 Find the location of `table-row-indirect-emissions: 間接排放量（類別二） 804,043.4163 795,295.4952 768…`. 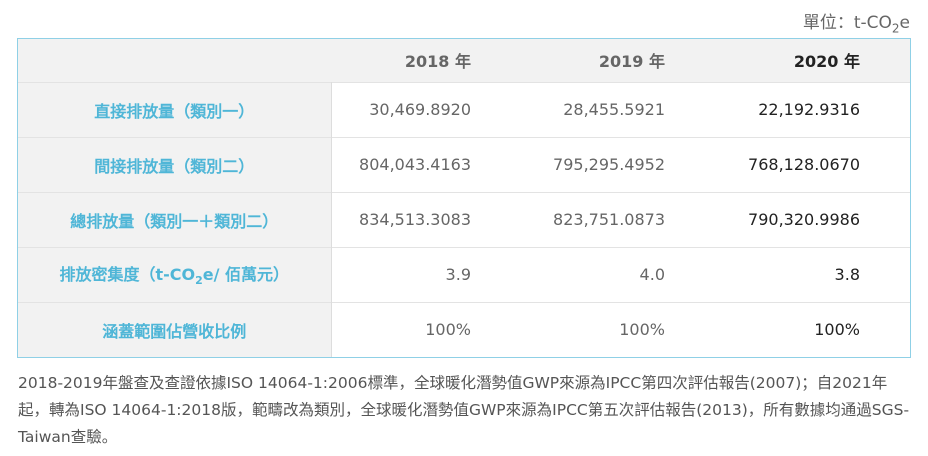

table-row-indirect-emissions: 間接排放量（類別二） 804,043.4163 795,295.4952 768… is located at coordinates (464, 164).